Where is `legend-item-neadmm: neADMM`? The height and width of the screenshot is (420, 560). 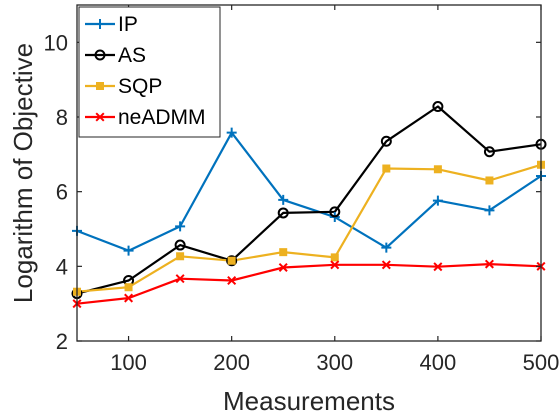 legend-item-neadmm: neADMM is located at coordinates (145, 117).